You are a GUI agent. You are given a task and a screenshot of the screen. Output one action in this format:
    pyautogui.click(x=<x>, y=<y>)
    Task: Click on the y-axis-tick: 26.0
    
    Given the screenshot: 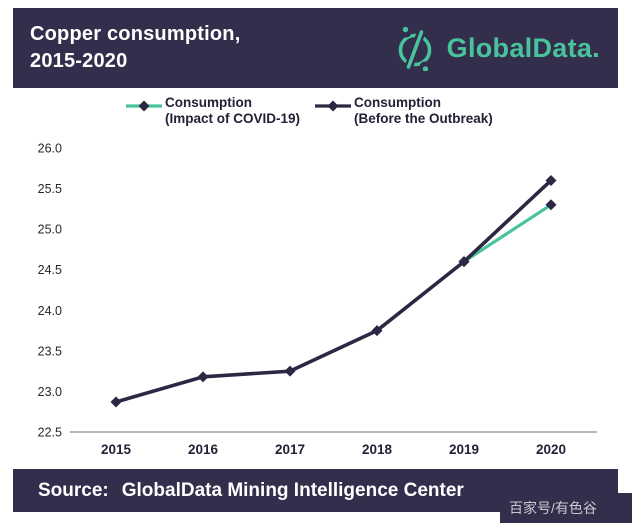 What is the action you would take?
    pyautogui.click(x=50, y=149)
    